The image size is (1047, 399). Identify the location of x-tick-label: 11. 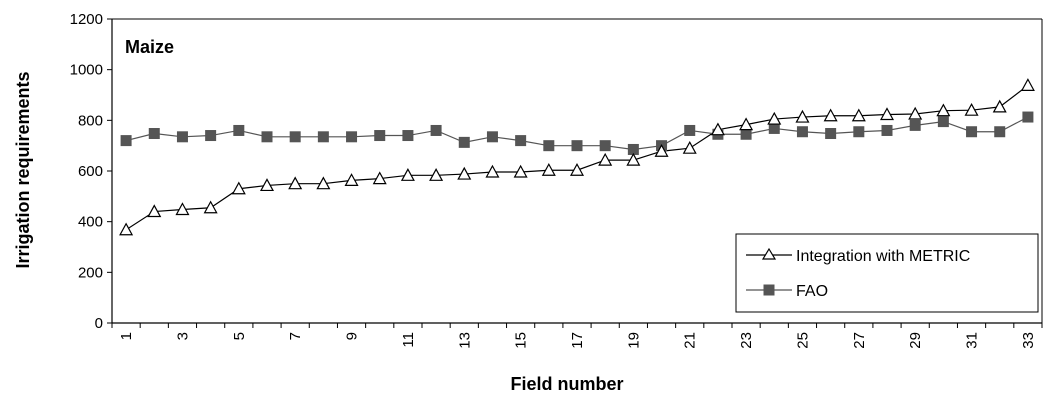
(408, 340).